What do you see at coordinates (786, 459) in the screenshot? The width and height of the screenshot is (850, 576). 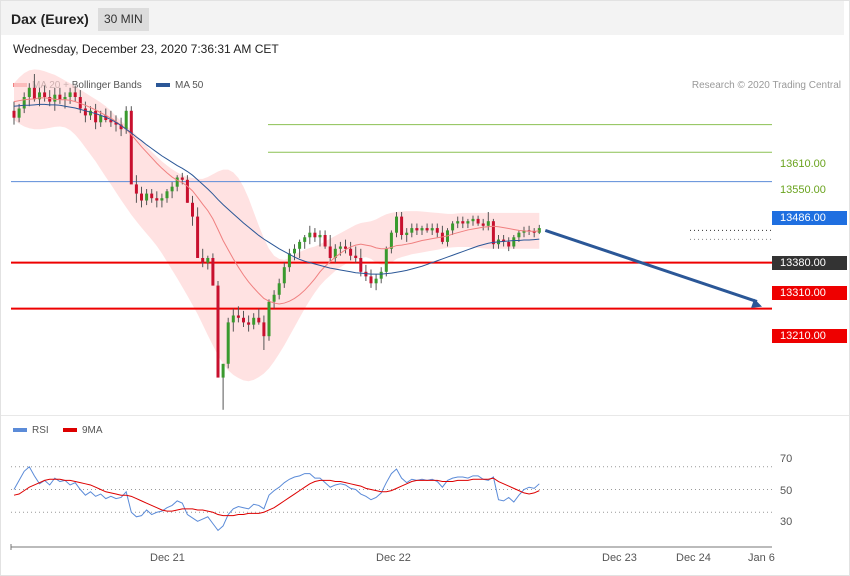 I see `rsi-tick-70: 70` at bounding box center [786, 459].